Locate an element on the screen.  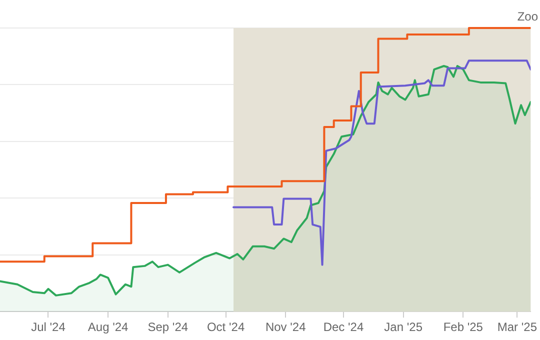
text: Zoo is located at coordinates (527, 16).